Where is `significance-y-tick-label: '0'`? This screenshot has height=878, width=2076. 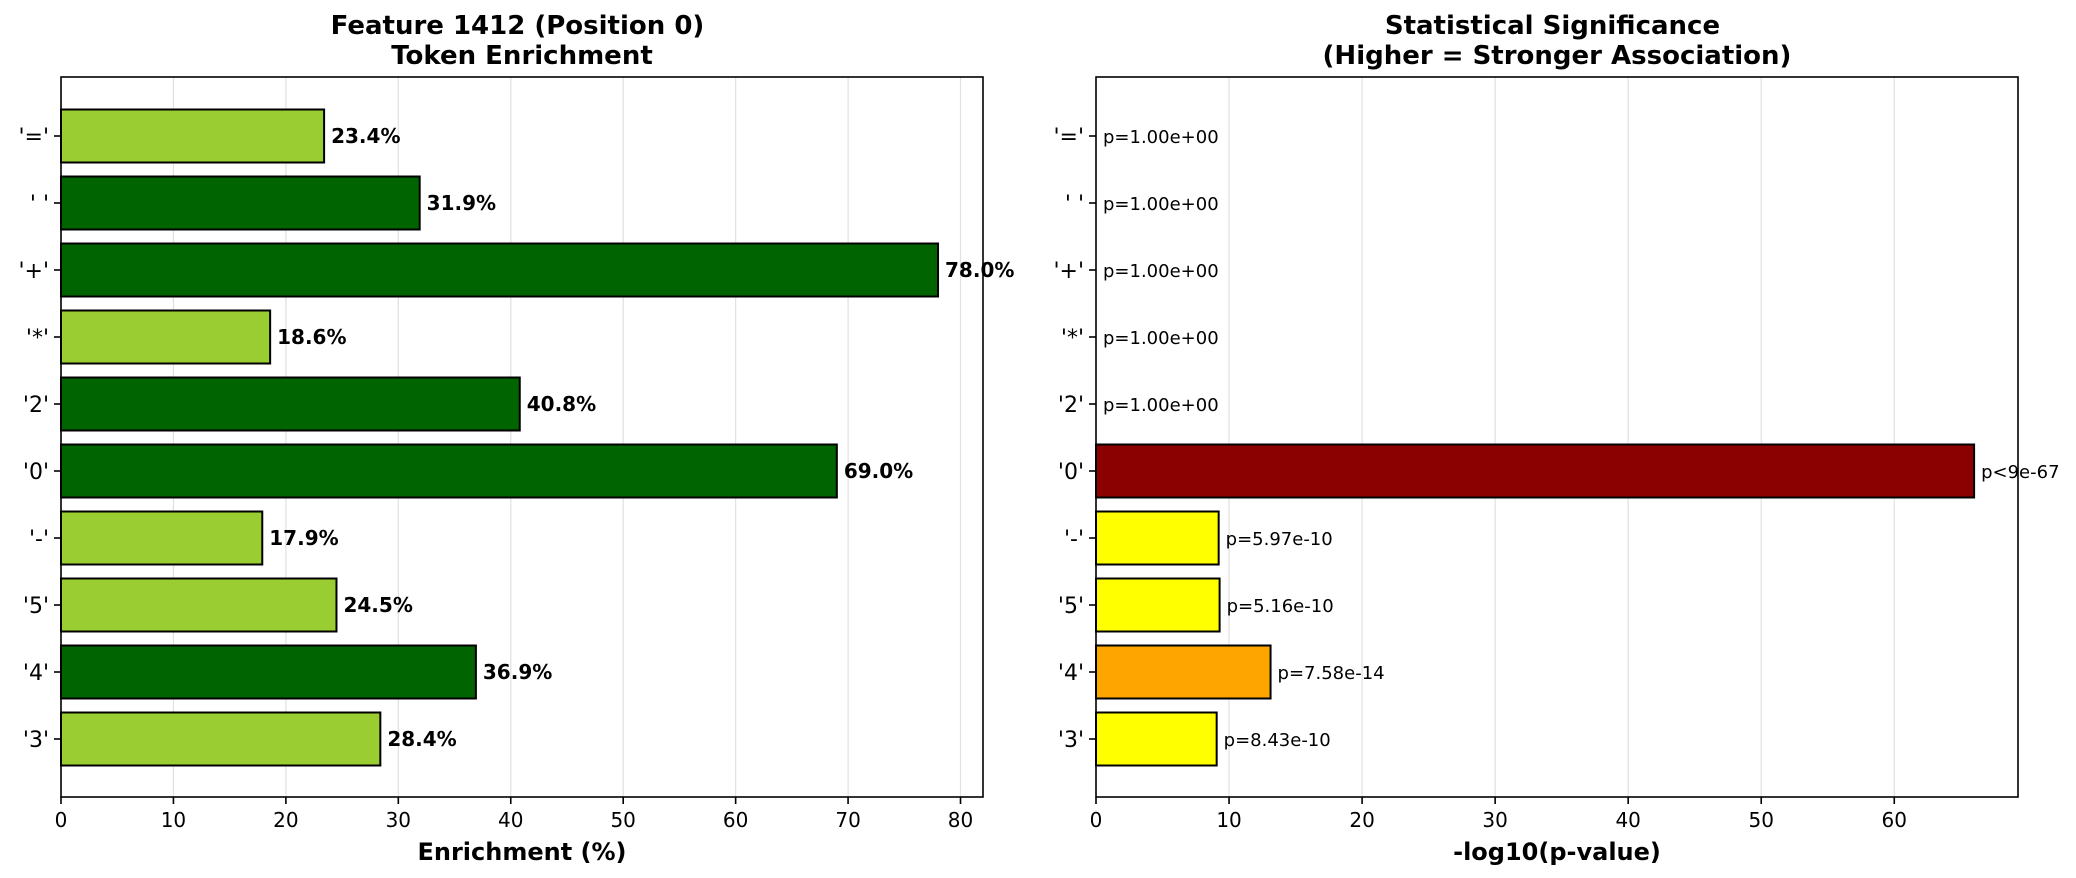 significance-y-tick-label: '0' is located at coordinates (1071, 472).